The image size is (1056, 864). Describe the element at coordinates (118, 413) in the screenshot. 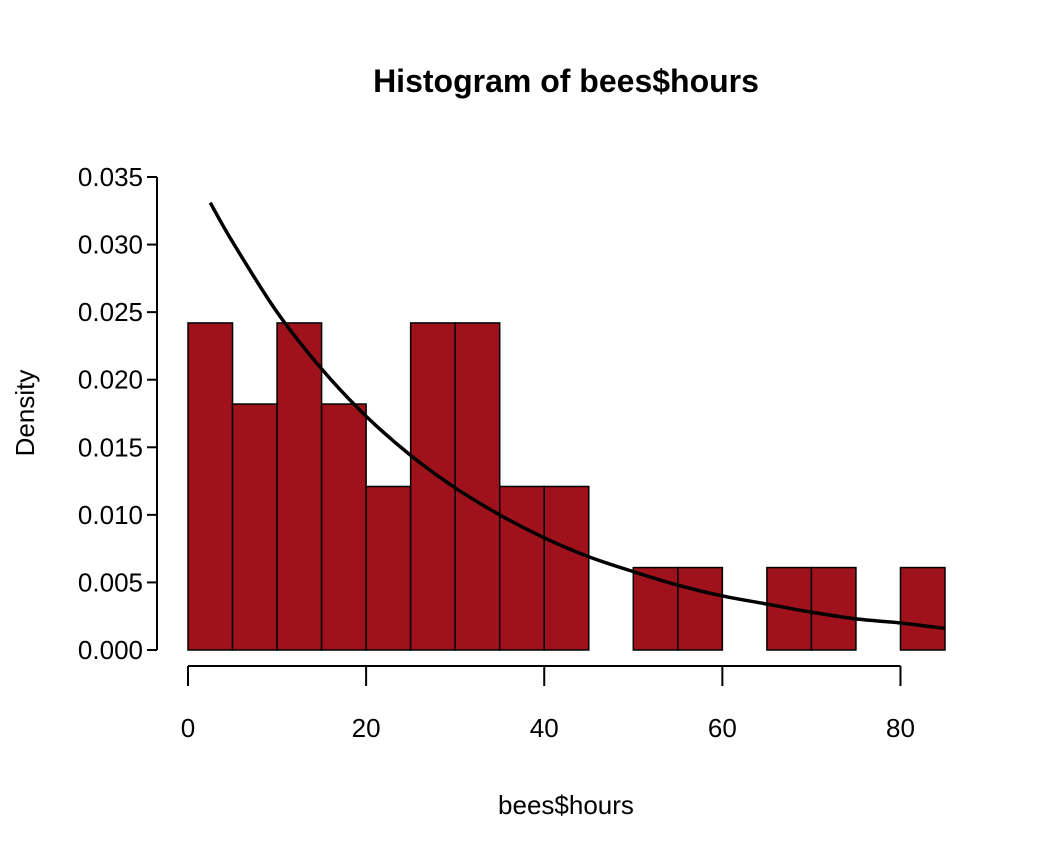

I see `y-axis: 0.000 0.005 0.010 0.015 0.020 0.025 0.030 0.035` at that location.